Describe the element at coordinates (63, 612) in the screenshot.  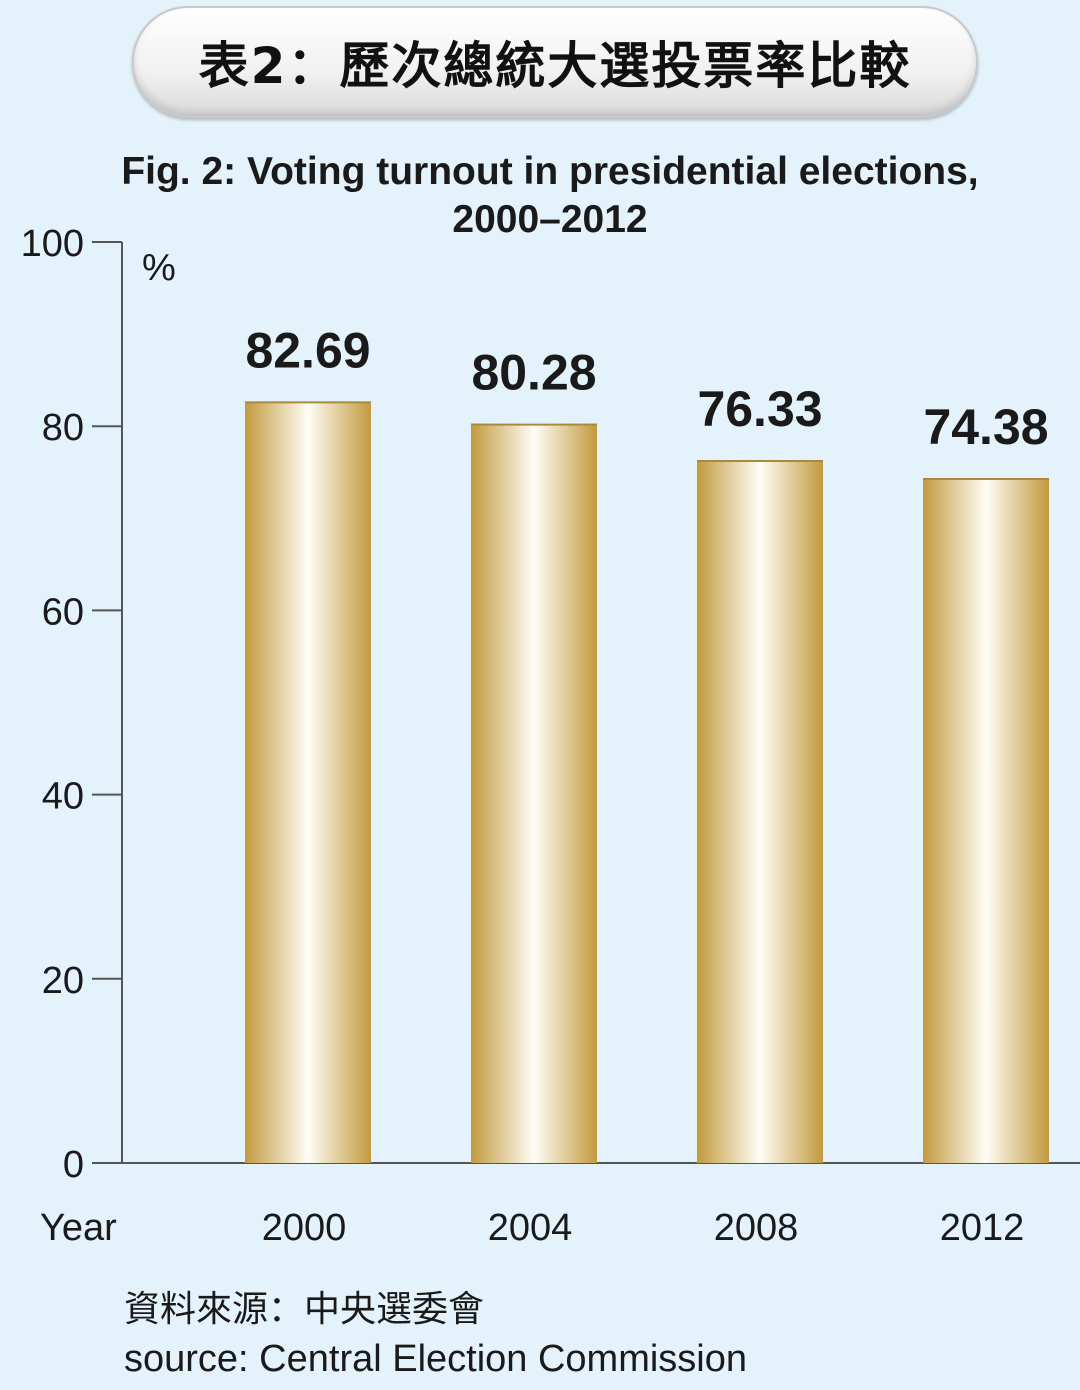
I see `y-tick-label: 60` at that location.